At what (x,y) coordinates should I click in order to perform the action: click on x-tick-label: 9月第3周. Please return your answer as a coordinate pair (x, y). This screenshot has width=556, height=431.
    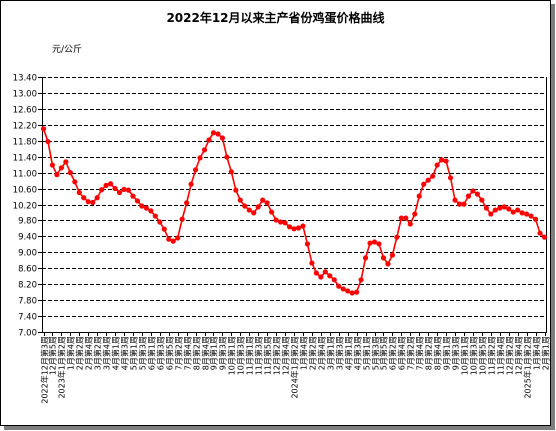
    Looking at the image, I should click on (456, 353).